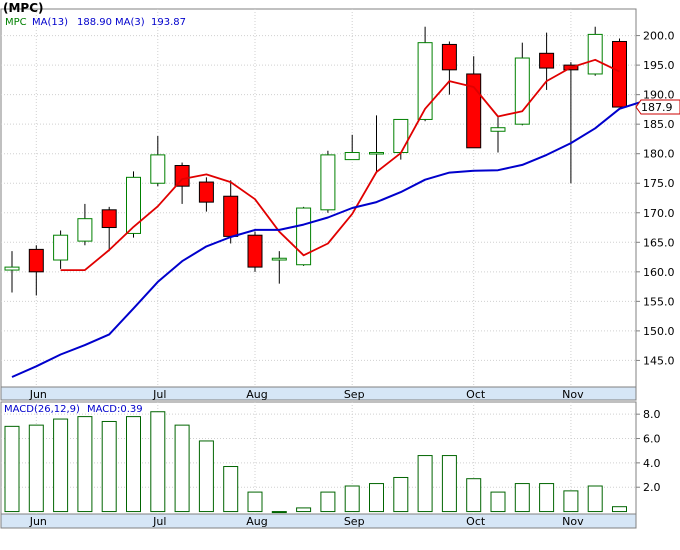 The width and height of the screenshot is (680, 550). Describe the element at coordinates (318, 521) in the screenshot. I see `macd-date-axis` at that location.